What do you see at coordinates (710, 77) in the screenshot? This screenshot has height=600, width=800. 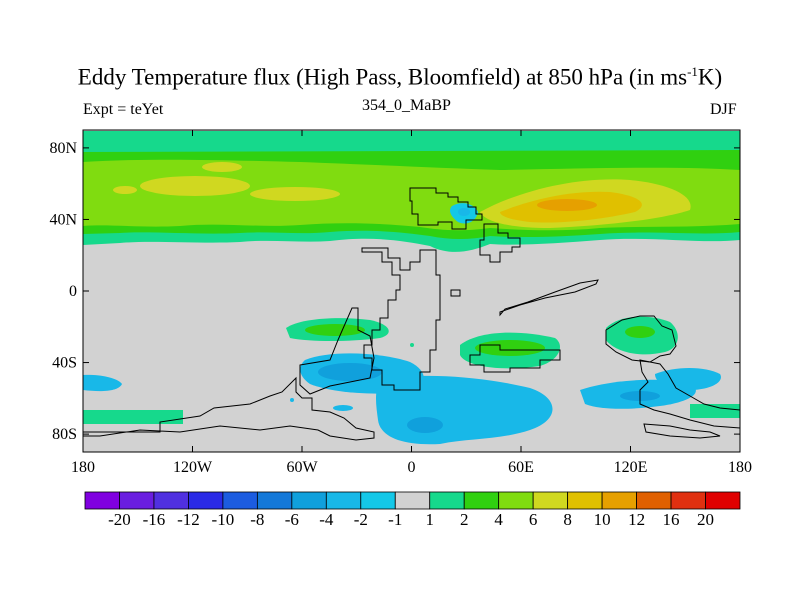 I see `title-suffix: K)` at bounding box center [710, 77].